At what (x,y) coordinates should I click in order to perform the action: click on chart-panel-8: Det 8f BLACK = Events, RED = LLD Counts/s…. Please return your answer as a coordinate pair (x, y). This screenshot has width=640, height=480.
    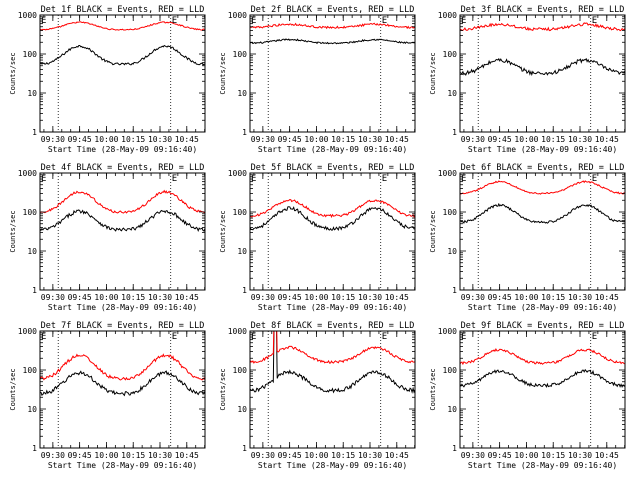
    Looking at the image, I should click on (317, 395).